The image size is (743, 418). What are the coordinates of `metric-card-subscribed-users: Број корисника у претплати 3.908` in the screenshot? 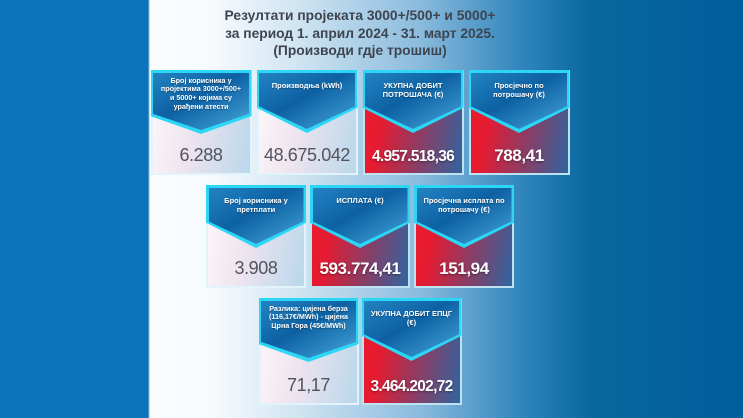 It's located at (256, 236).